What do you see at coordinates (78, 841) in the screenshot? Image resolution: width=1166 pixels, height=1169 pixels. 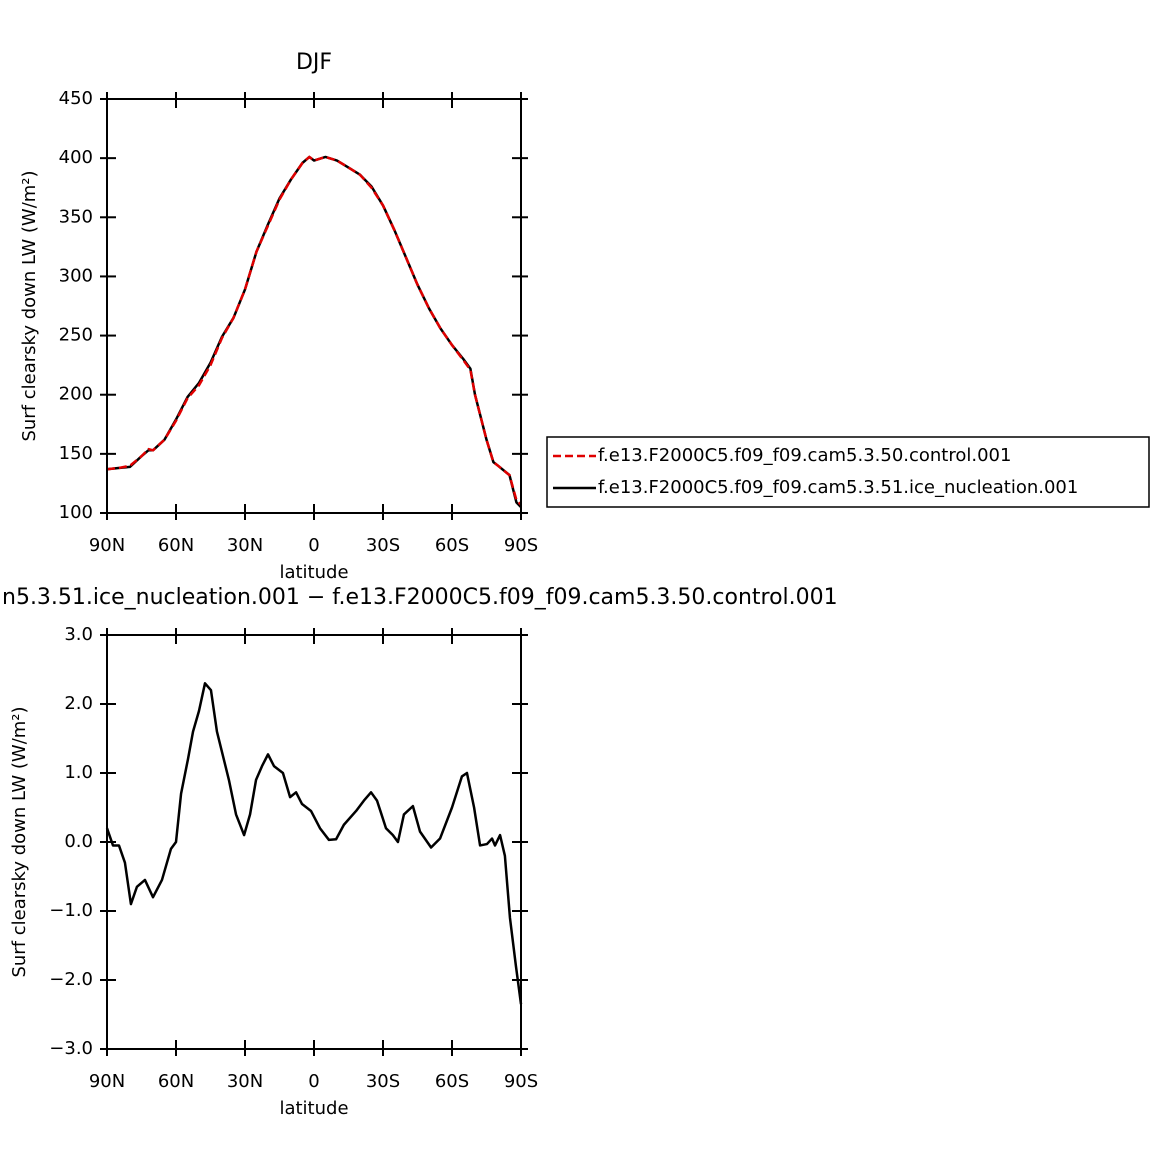 I see `y-tick-label: 0.0` at bounding box center [78, 841].